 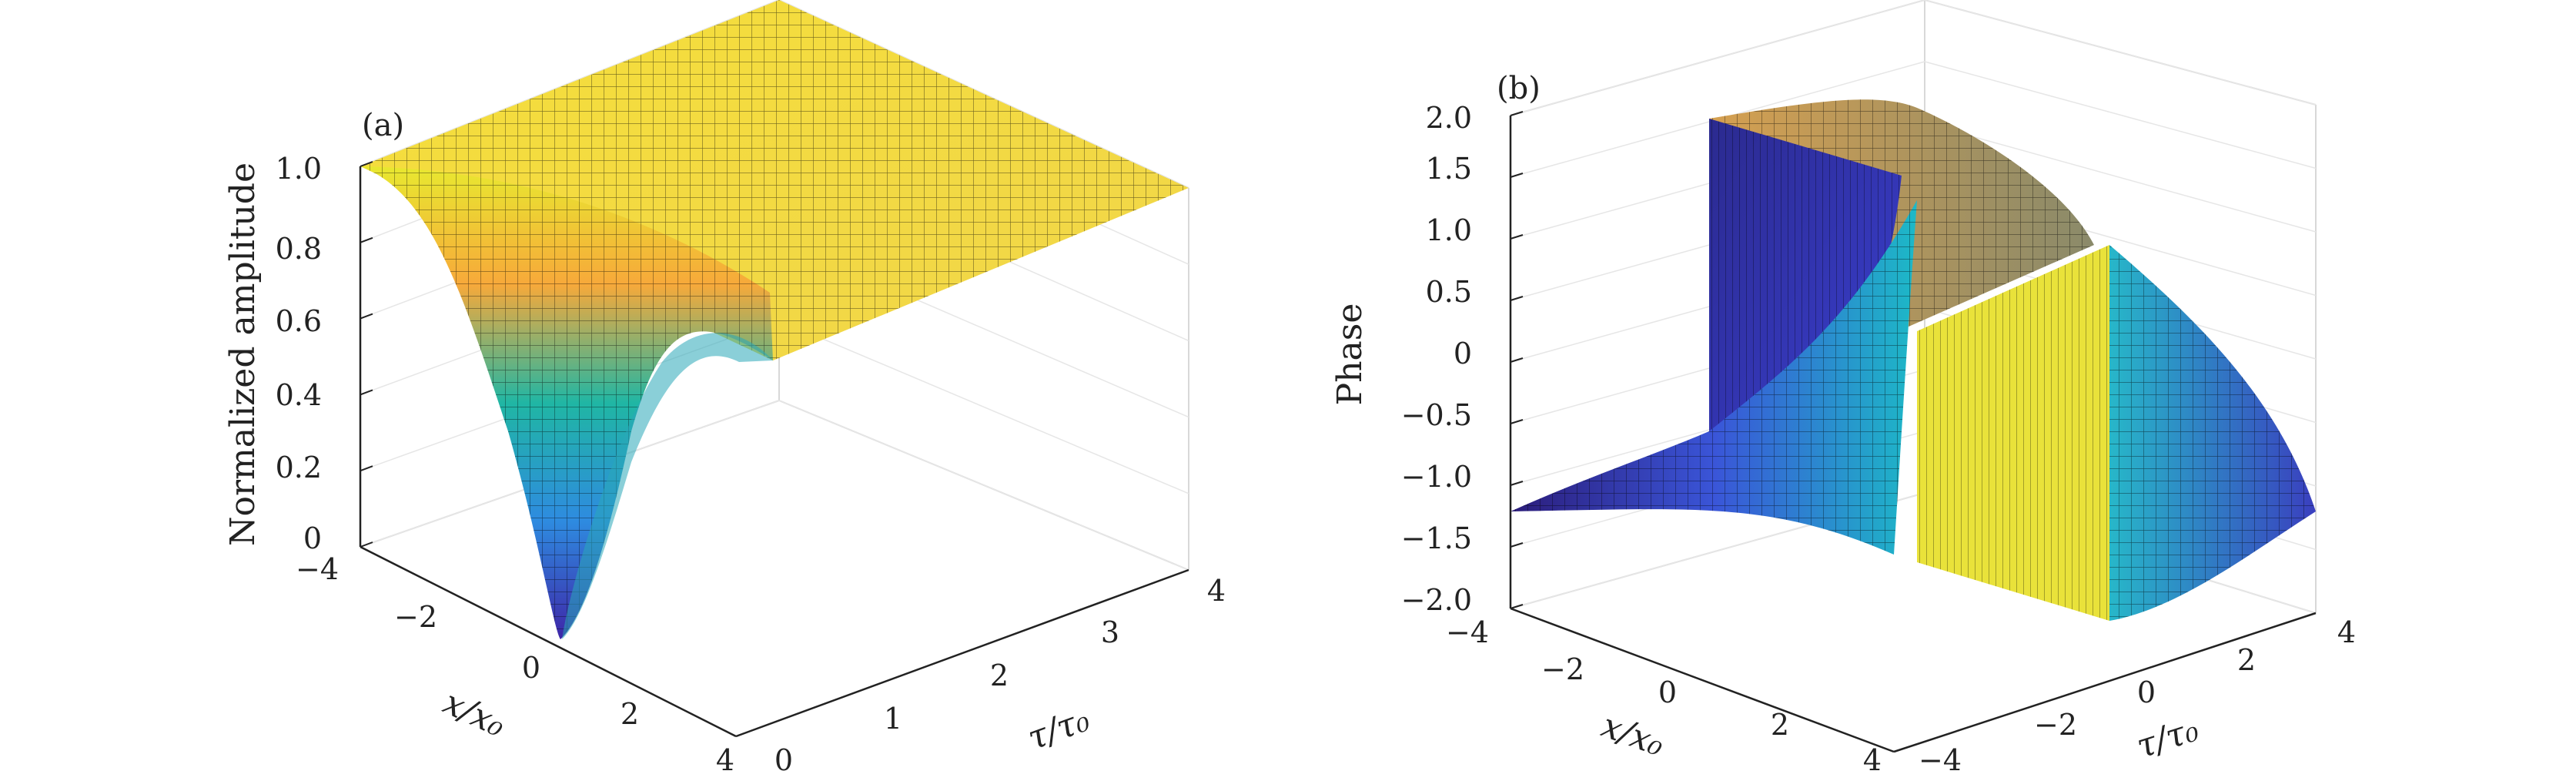 What do you see at coordinates (1058, 729) in the screenshot?
I see `panel-a-ylabel: τ/τ₀` at bounding box center [1058, 729].